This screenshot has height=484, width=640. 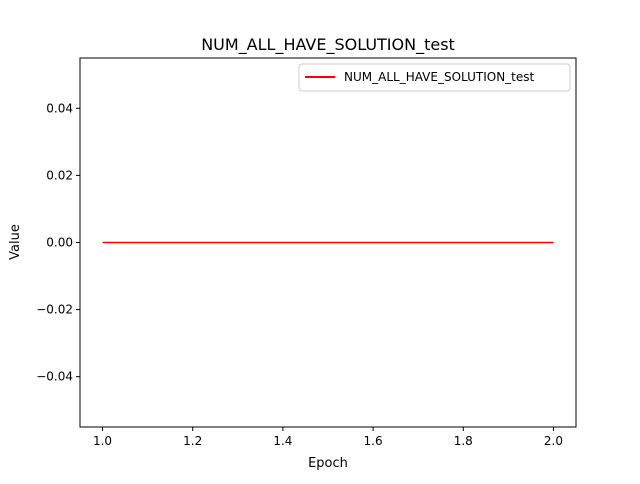 What do you see at coordinates (373, 441) in the screenshot?
I see `x-tick-label: 1.6` at bounding box center [373, 441].